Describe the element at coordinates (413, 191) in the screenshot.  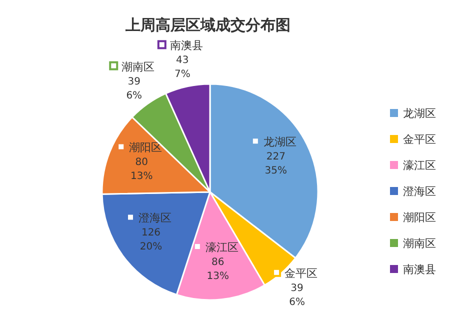
I see `legend-item: 澄海区` at that location.